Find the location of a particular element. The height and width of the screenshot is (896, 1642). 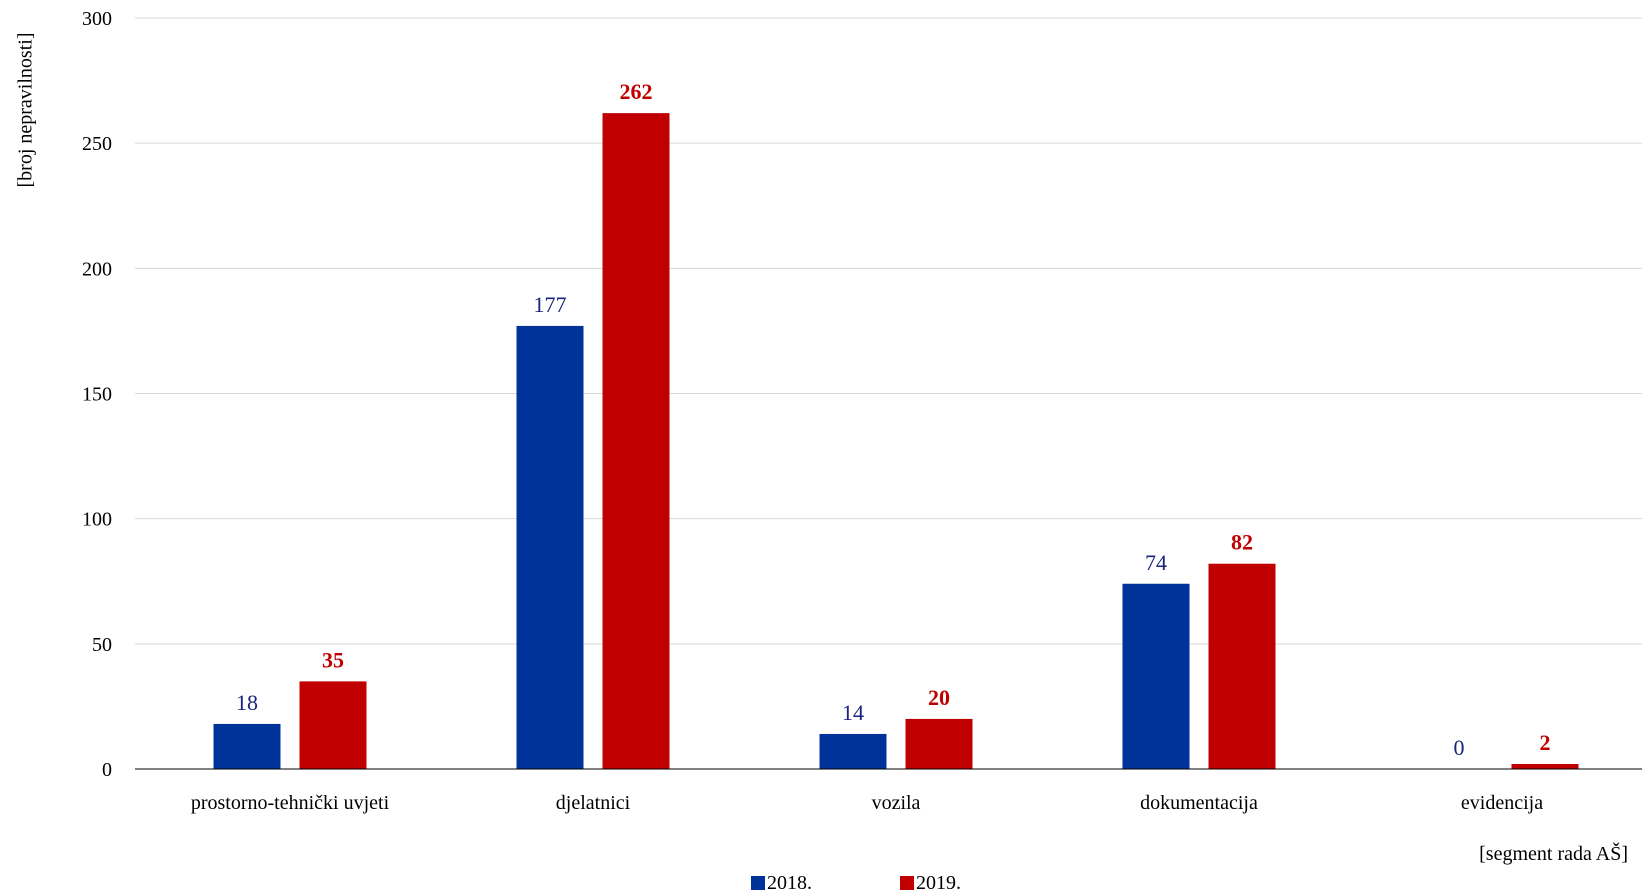

data-label-2018: 0 is located at coordinates (1459, 747).